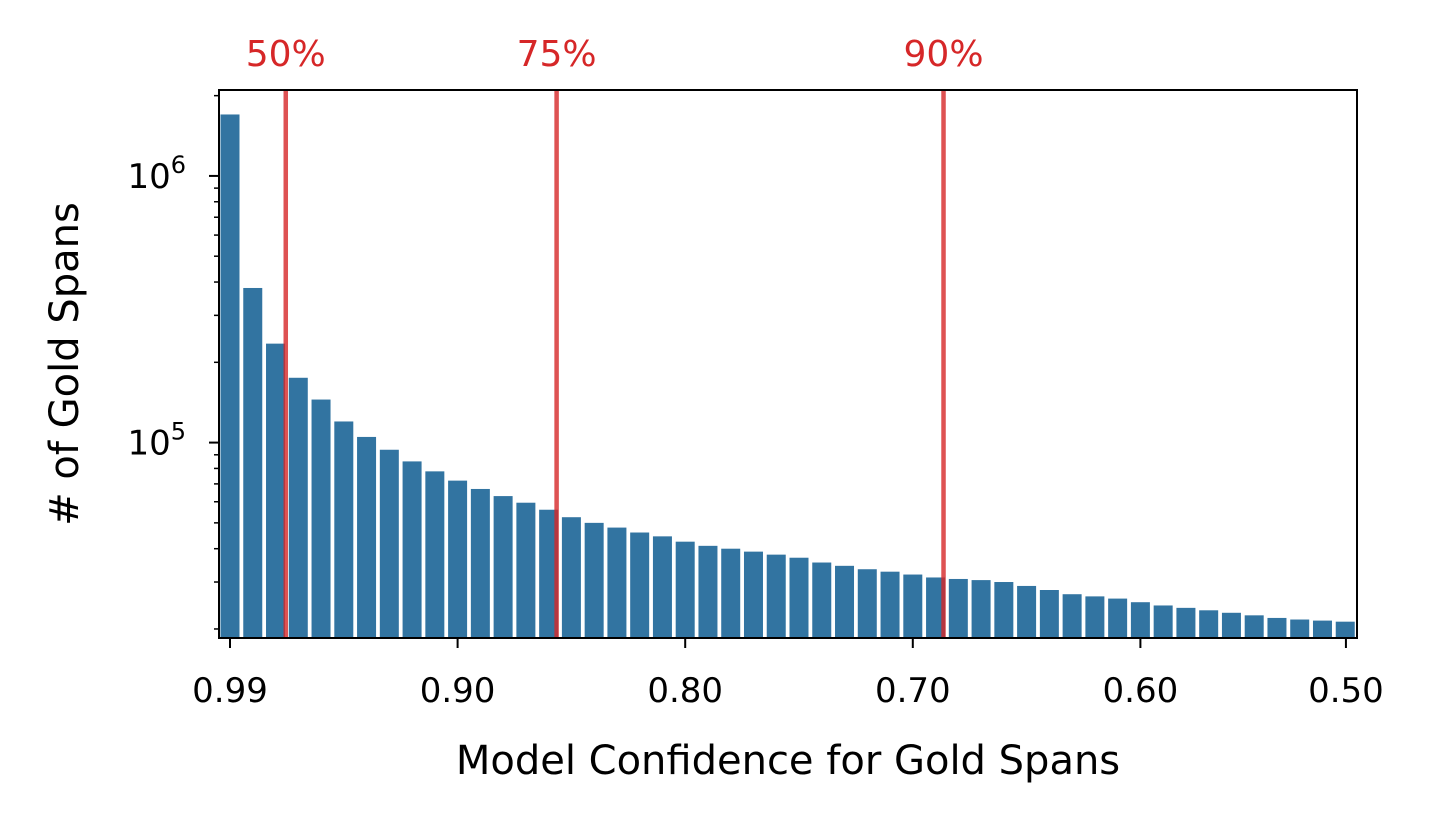  What do you see at coordinates (253, 462) in the screenshot?
I see `bar-0.98` at bounding box center [253, 462].